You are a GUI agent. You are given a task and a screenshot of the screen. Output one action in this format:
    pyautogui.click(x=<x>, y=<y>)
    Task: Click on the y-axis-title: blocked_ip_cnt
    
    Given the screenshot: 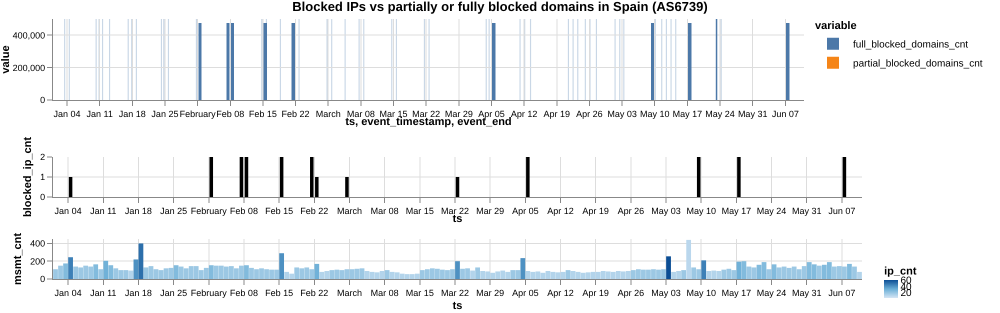 What is the action you would take?
    pyautogui.click(x=28, y=177)
    